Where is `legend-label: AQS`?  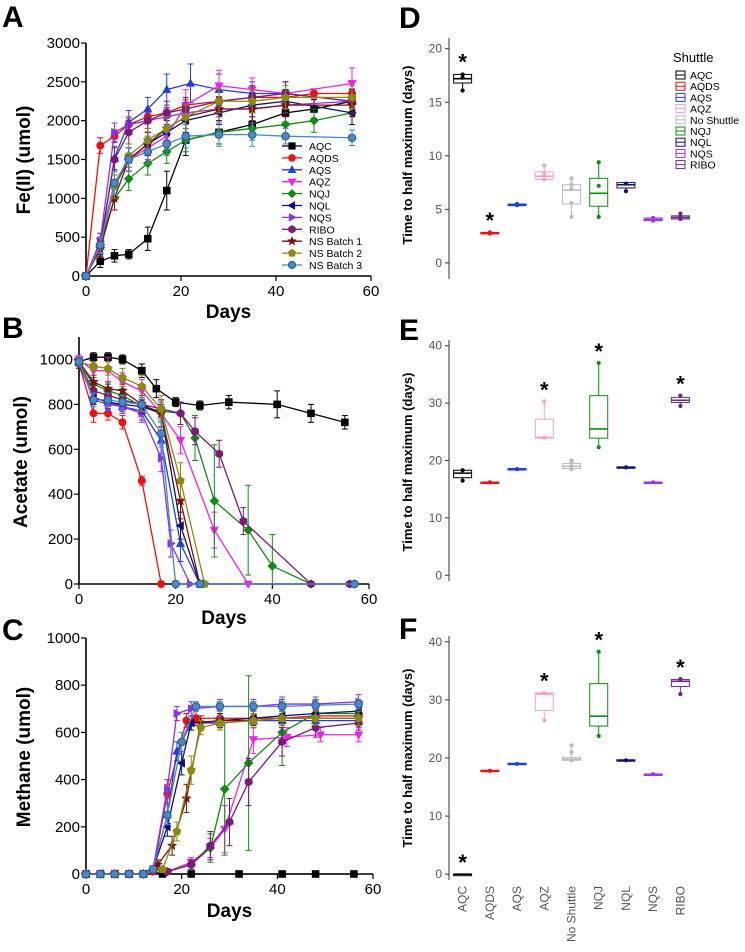 legend-label: AQS is located at coordinates (320, 171).